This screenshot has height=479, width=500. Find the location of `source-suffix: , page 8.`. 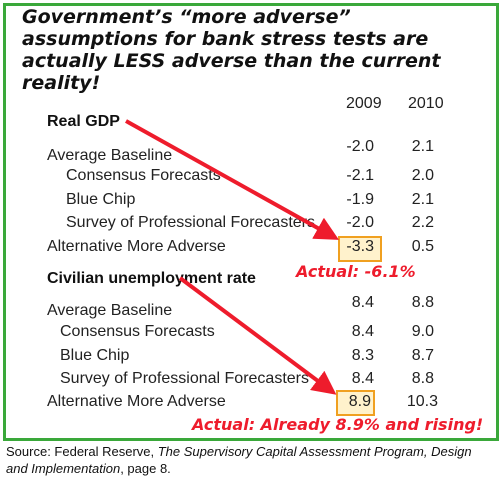

source-suffix: , page 8. is located at coordinates (145, 468).